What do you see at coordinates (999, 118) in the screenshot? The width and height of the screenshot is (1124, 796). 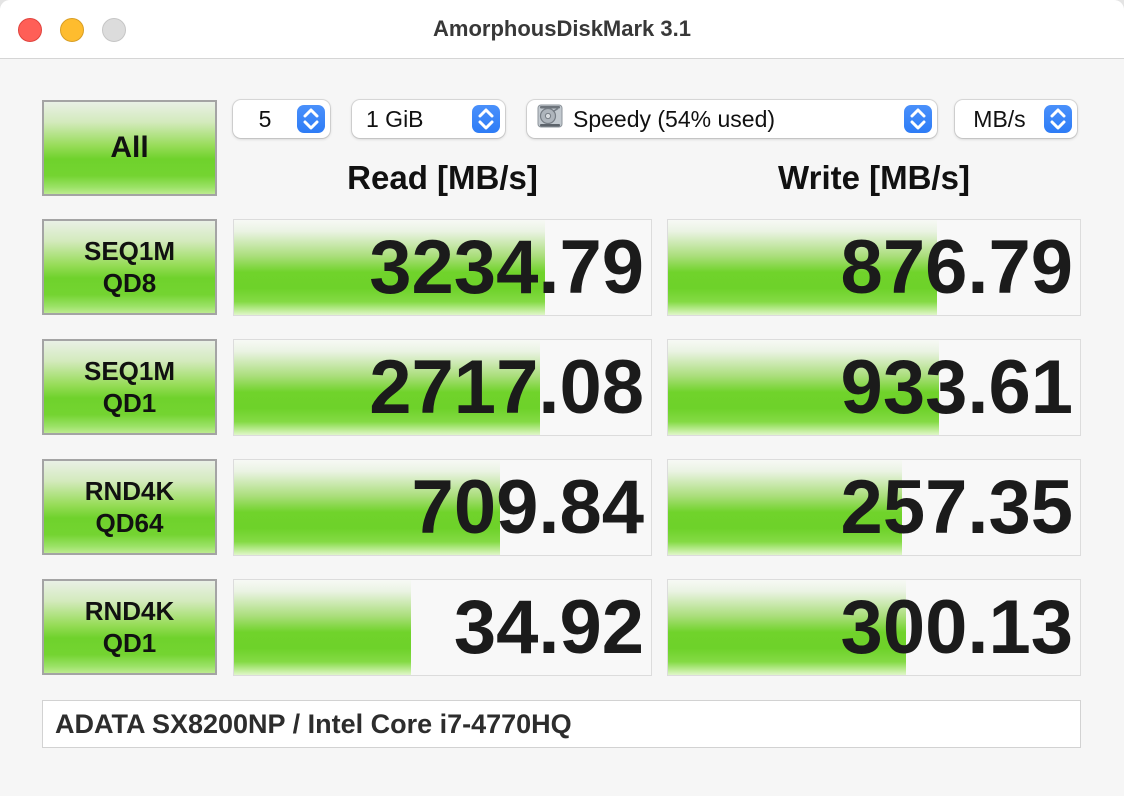 I see `unit-value: MB/s` at bounding box center [999, 118].